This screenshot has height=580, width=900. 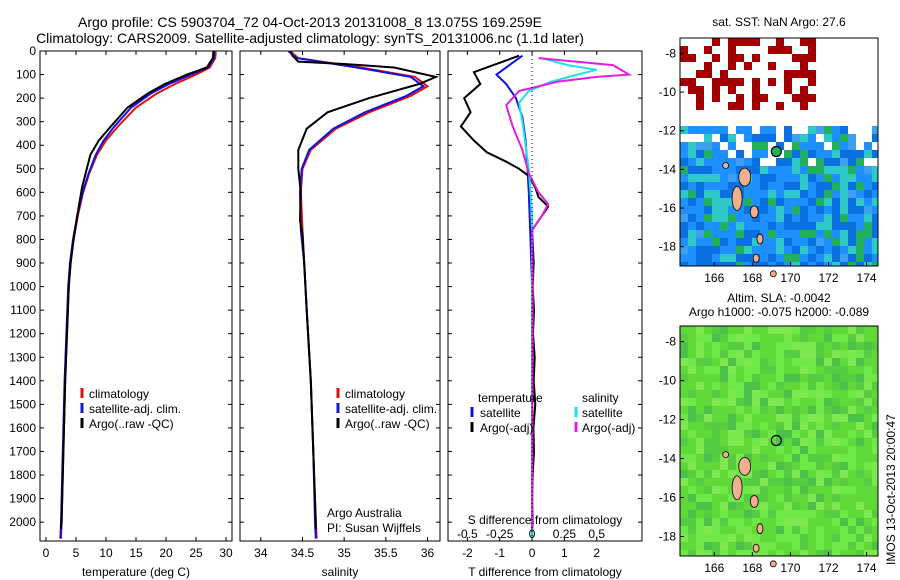 I want to click on map-lat-label: -18, so click(x=668, y=247).